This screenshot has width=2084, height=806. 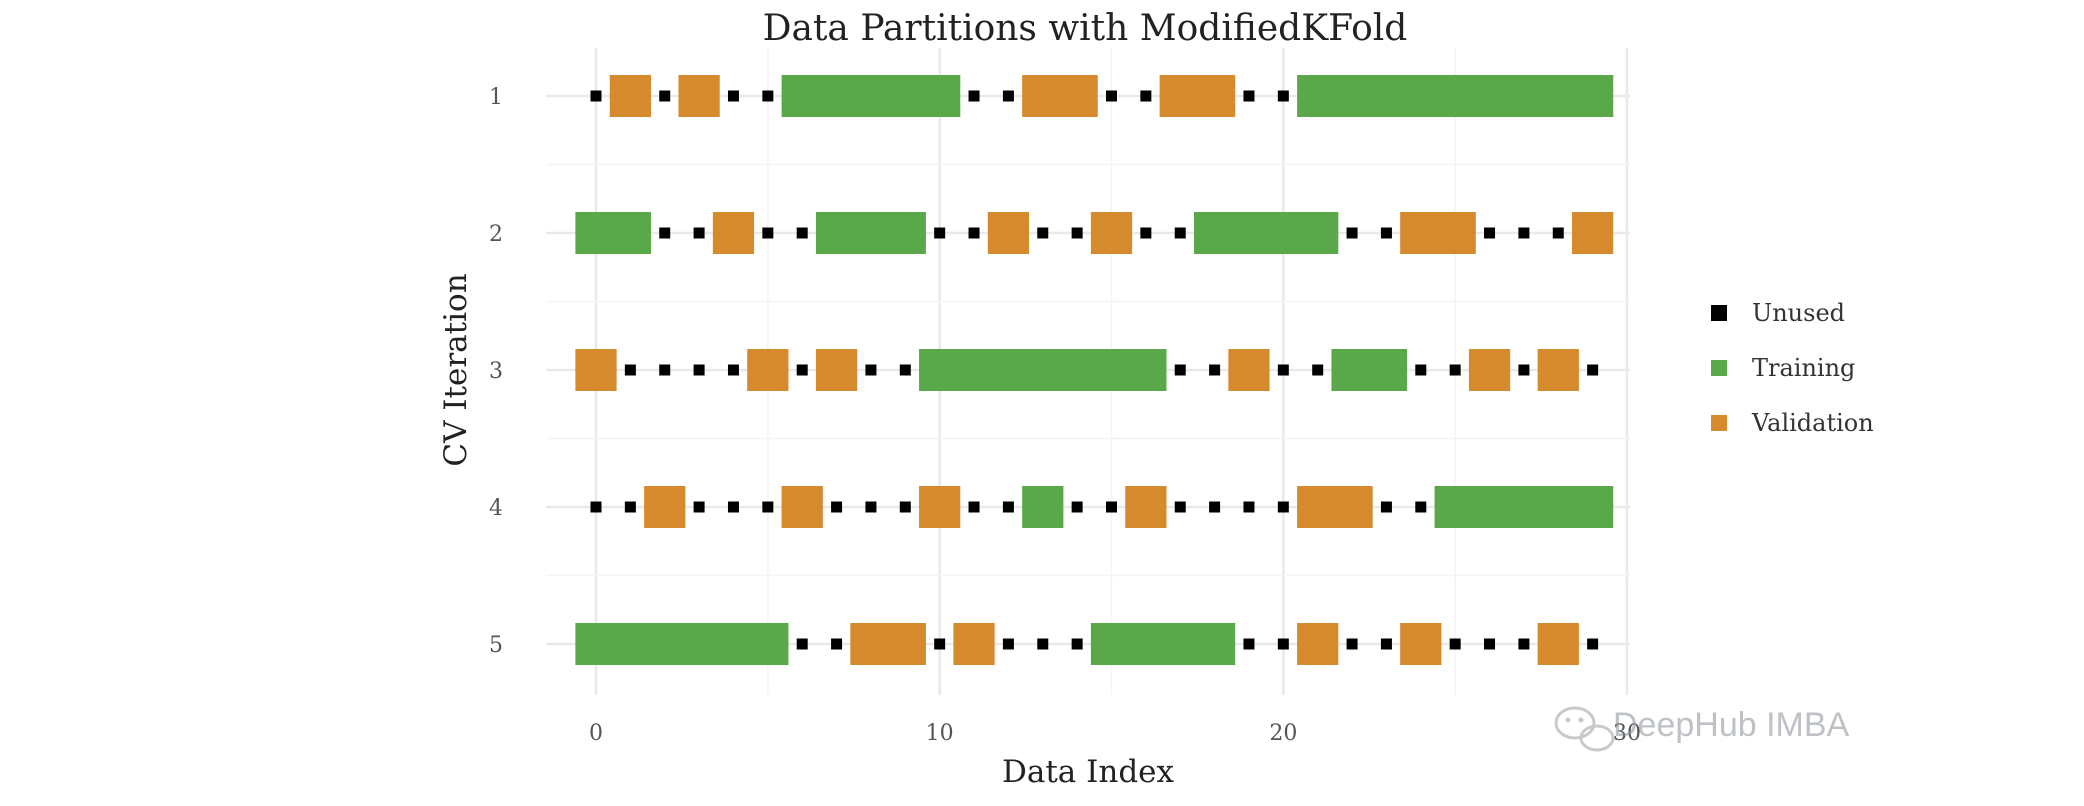 What do you see at coordinates (1085, 28) in the screenshot?
I see `chart-title: Data Partitions with ModifiedKFold` at bounding box center [1085, 28].